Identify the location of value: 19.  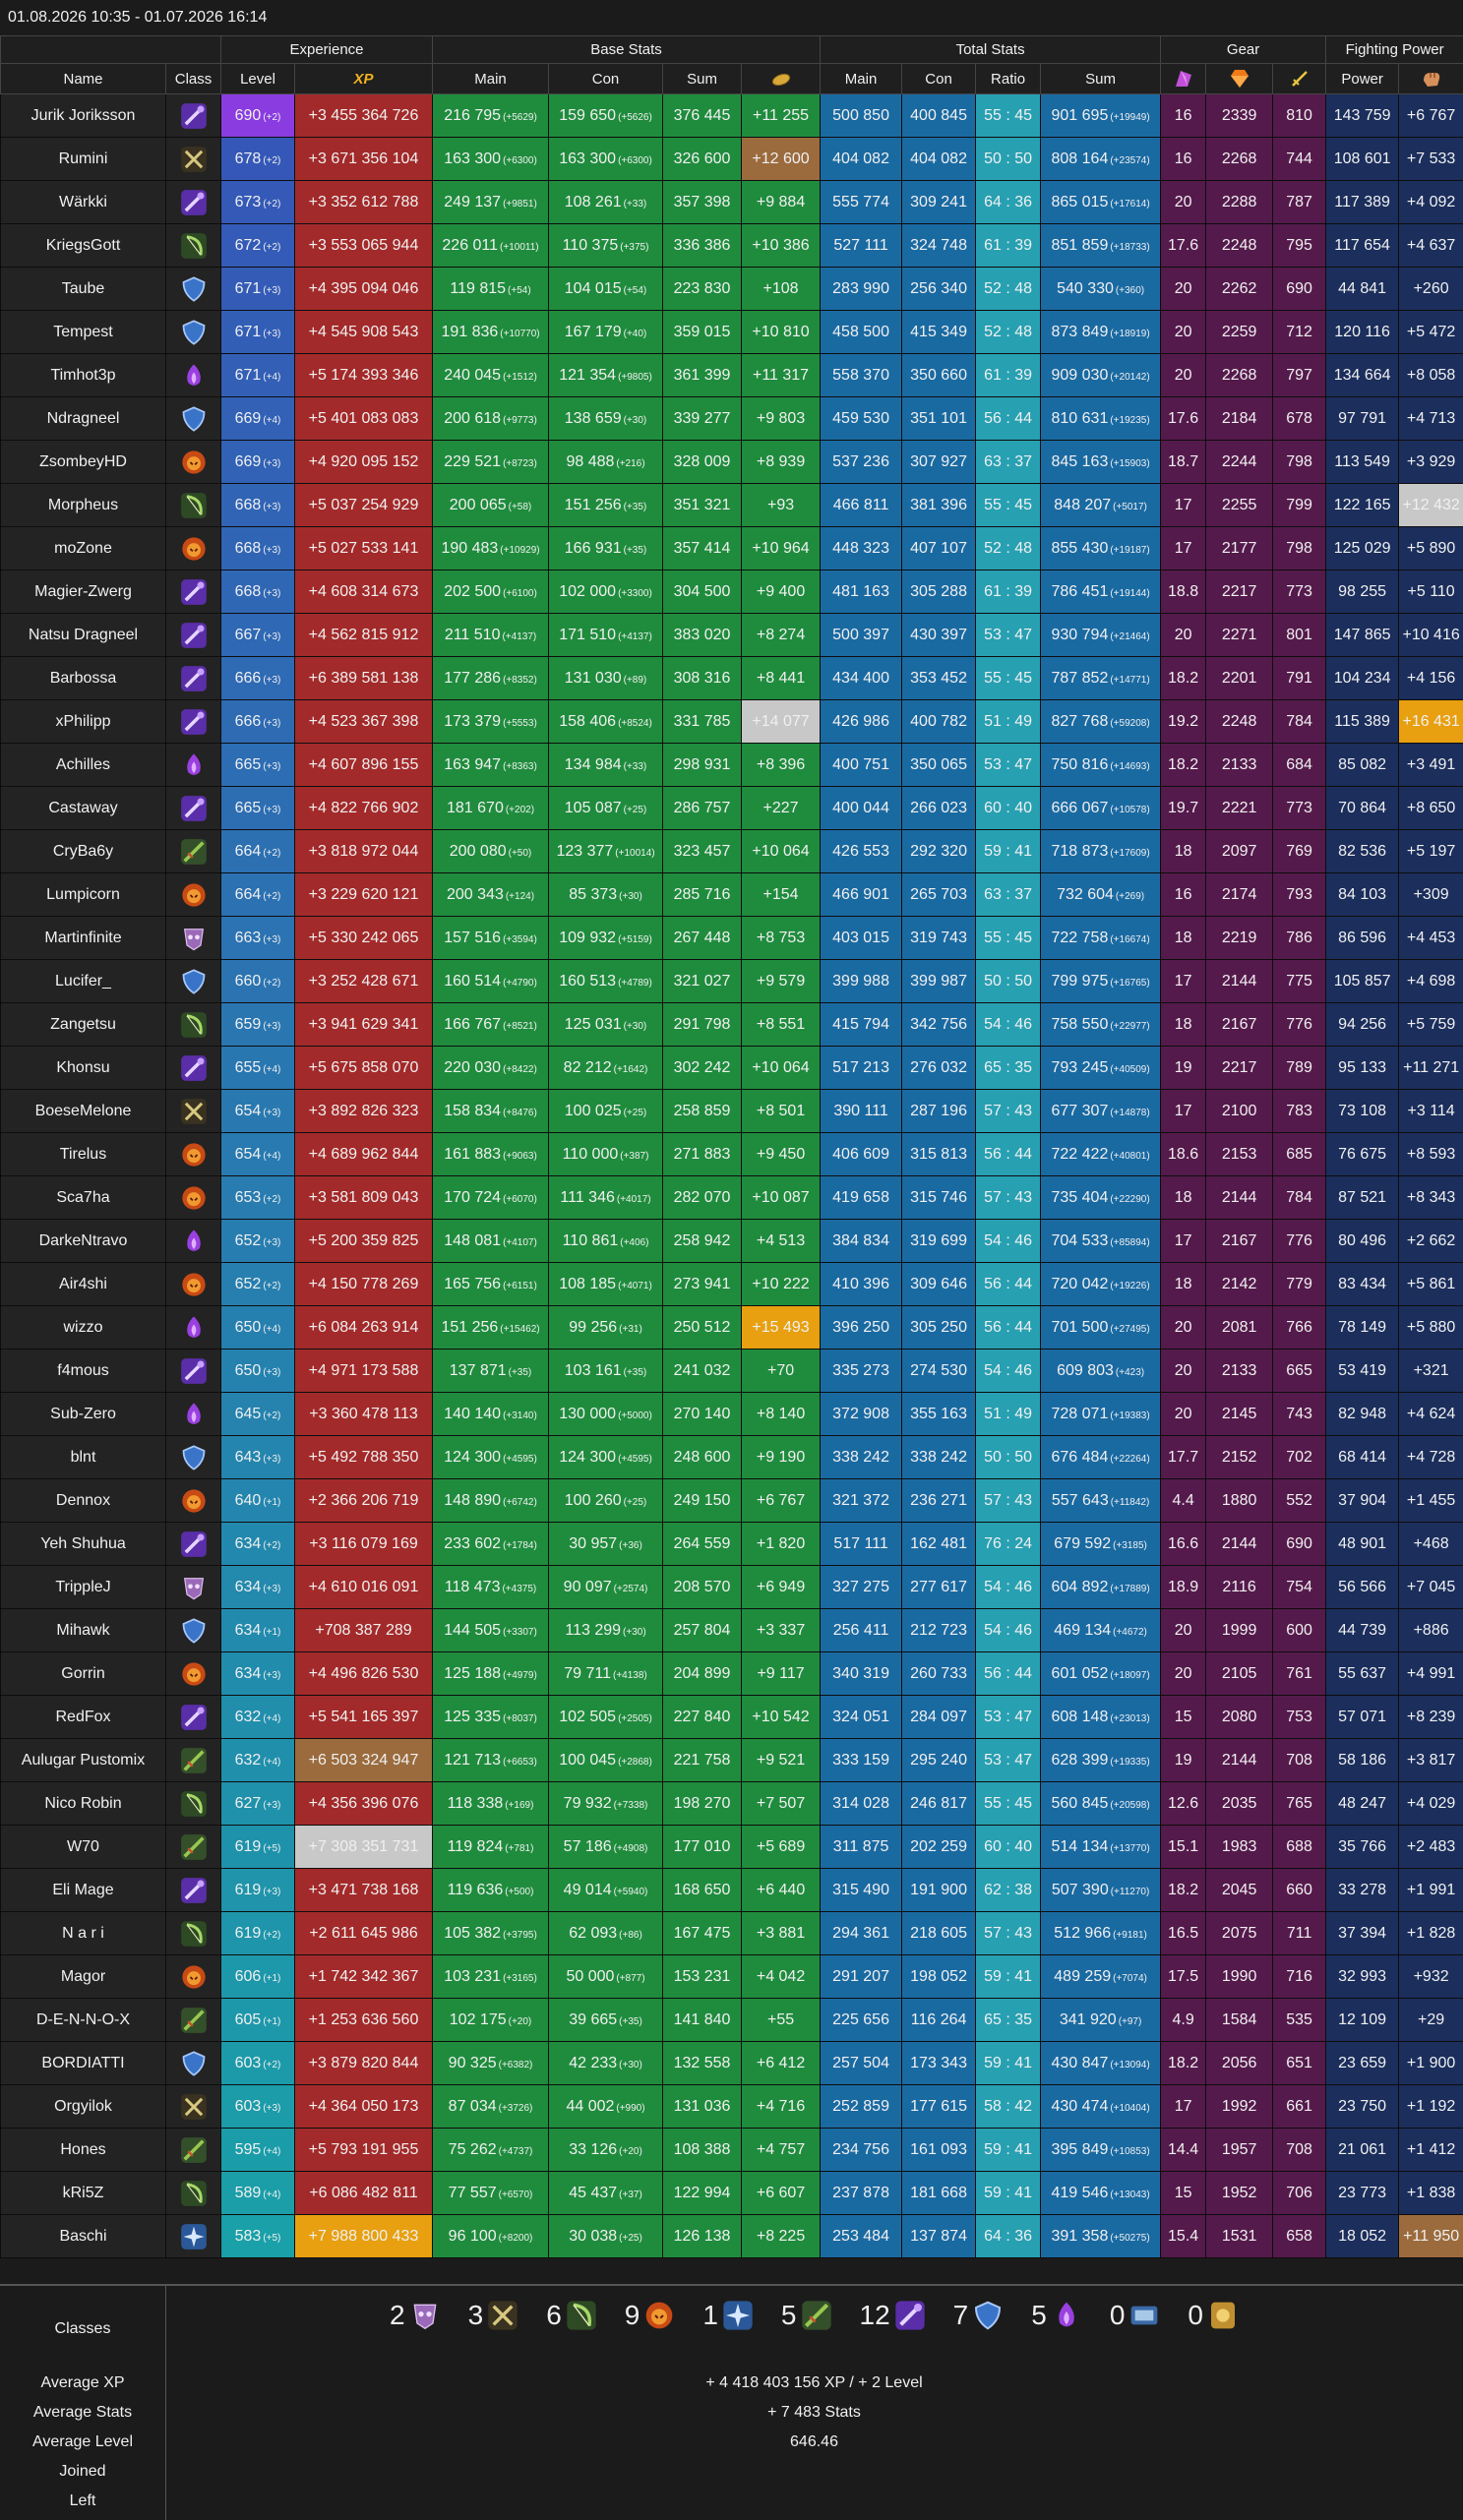
(1183, 1760).